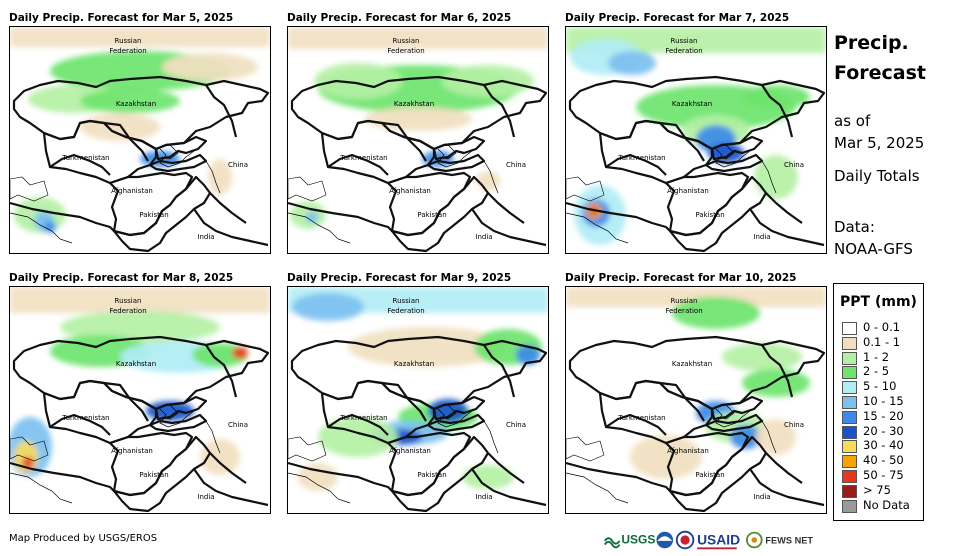  I want to click on noaa-logo, so click(665, 540).